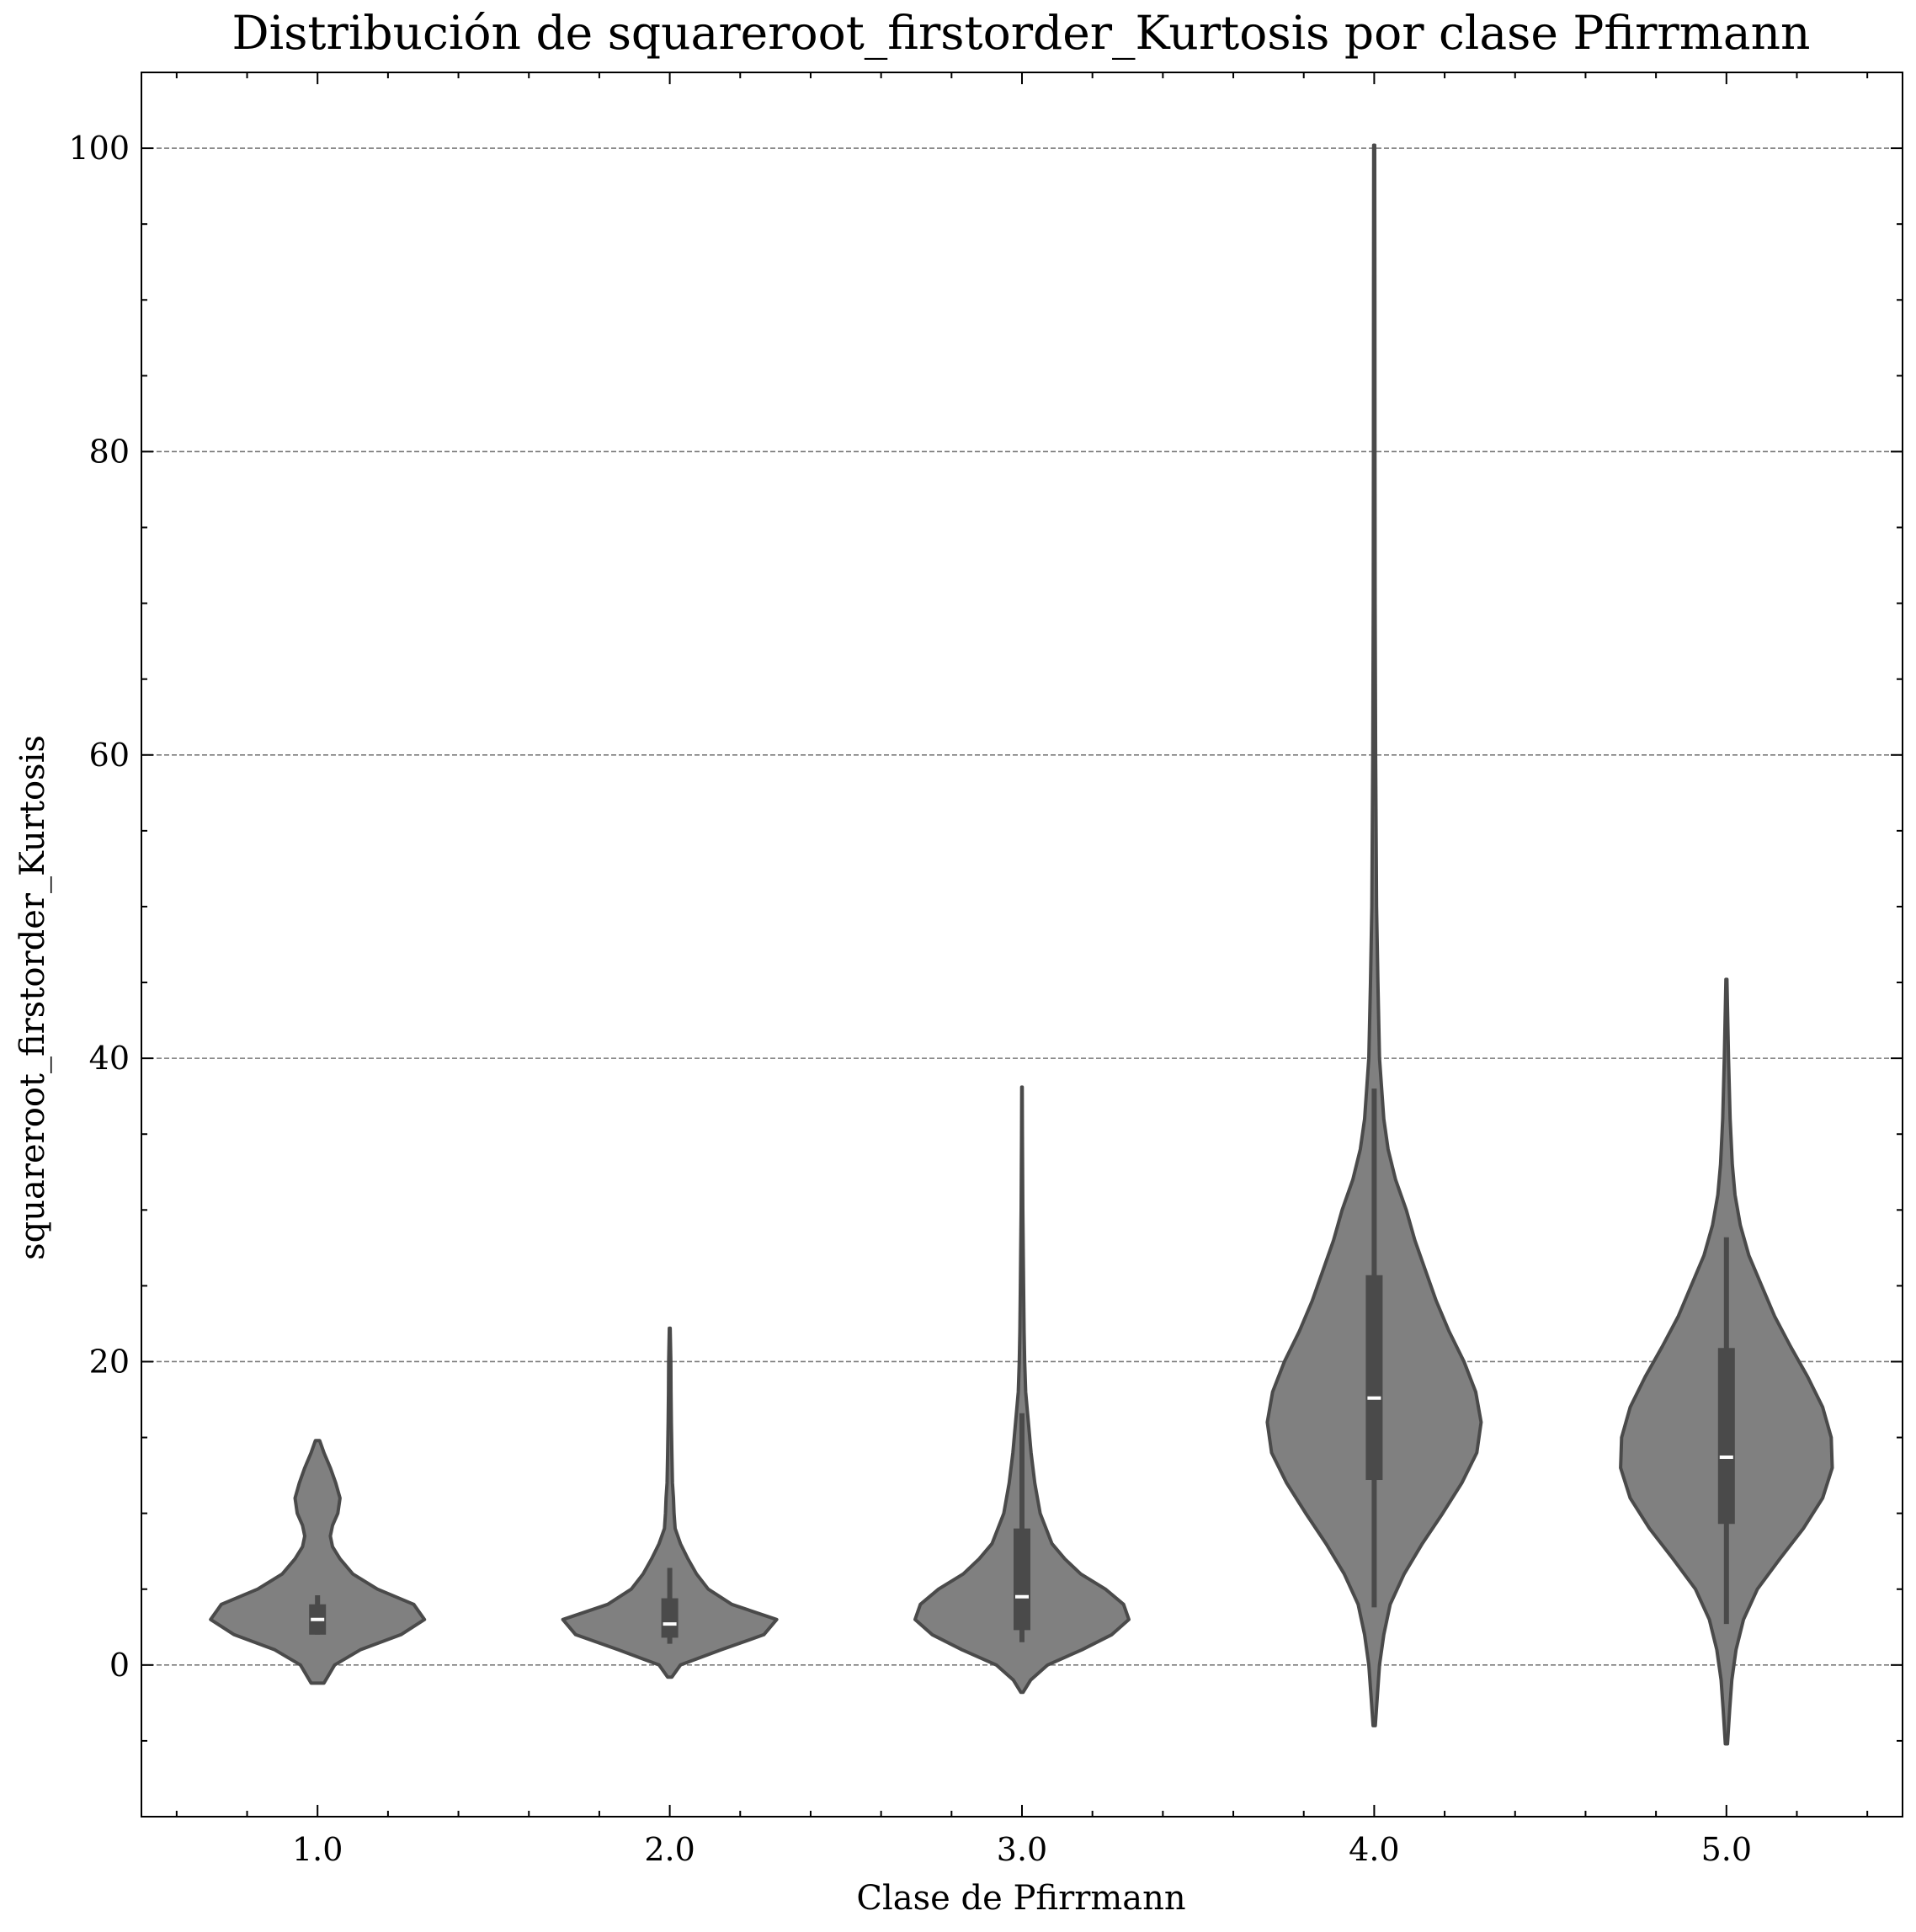  Describe the element at coordinates (119, 1666) in the screenshot. I see `y-tick-label: 0` at that location.